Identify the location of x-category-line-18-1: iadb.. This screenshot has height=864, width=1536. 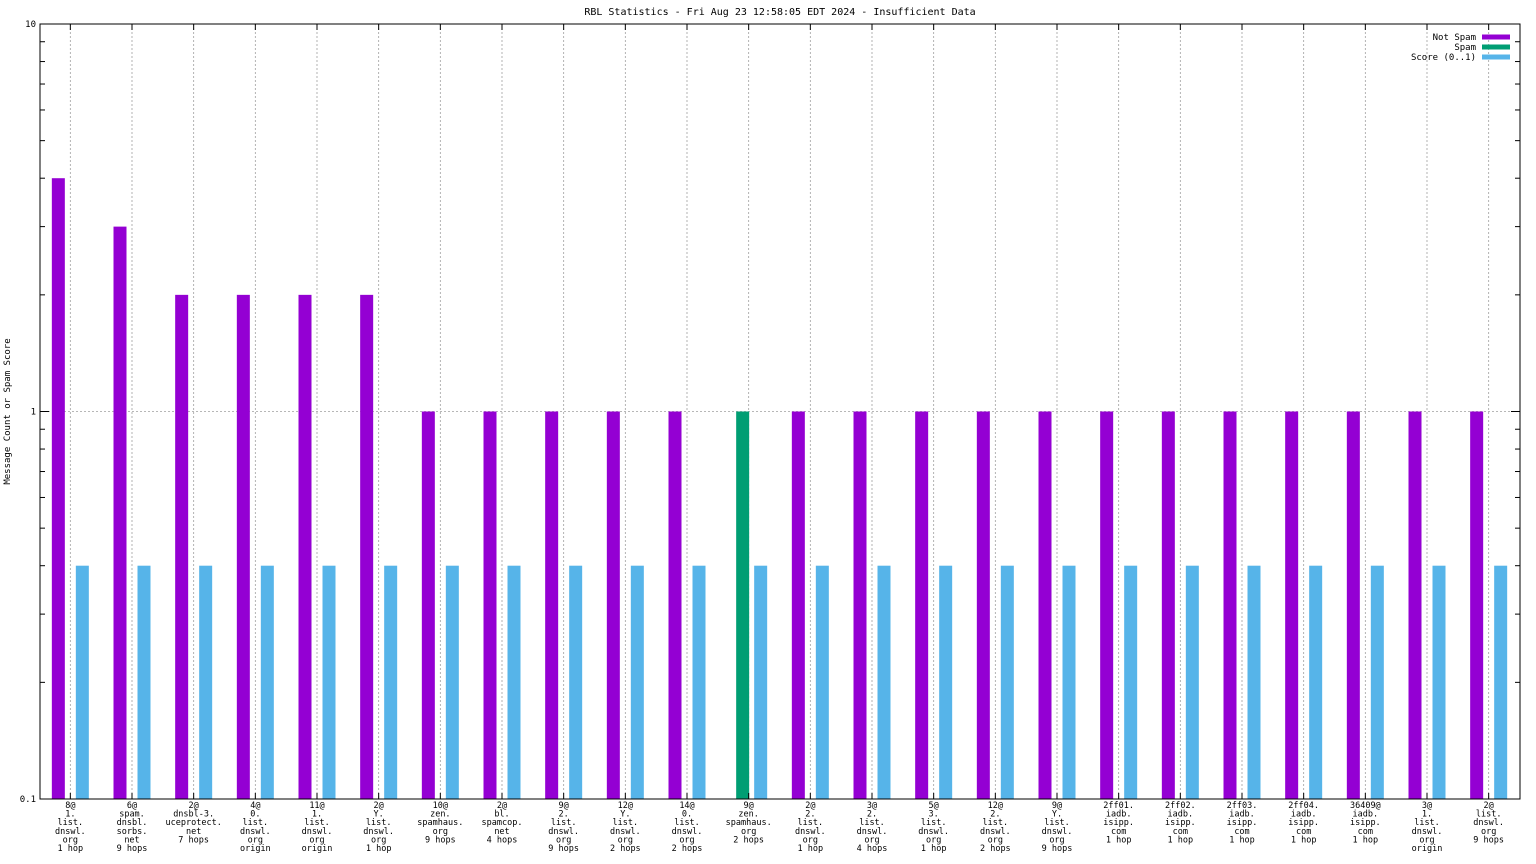
(1181, 815).